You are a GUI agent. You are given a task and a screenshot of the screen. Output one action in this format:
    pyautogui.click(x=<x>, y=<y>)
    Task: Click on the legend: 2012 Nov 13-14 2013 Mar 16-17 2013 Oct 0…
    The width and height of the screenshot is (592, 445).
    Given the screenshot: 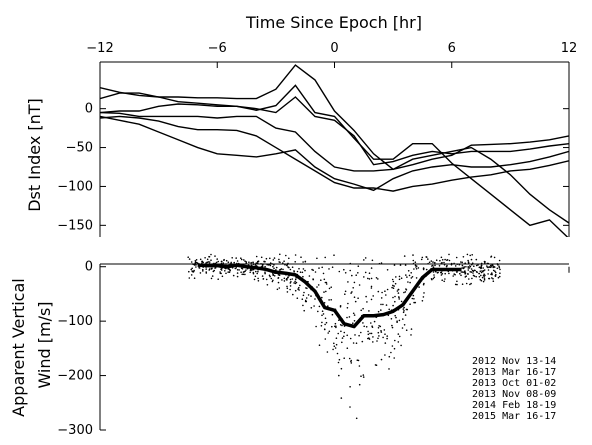 What is the action you would take?
    pyautogui.click(x=514, y=389)
    